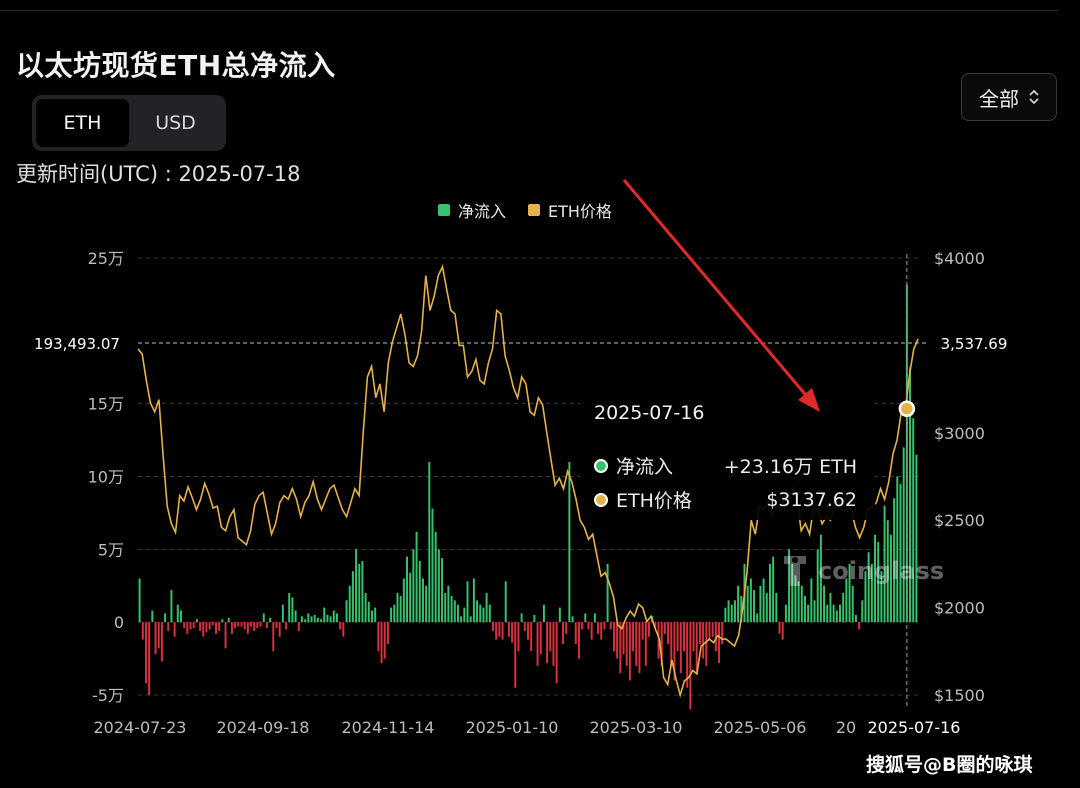  What do you see at coordinates (580, 211) in the screenshot?
I see `legend-label-price: ETH价格` at bounding box center [580, 211].